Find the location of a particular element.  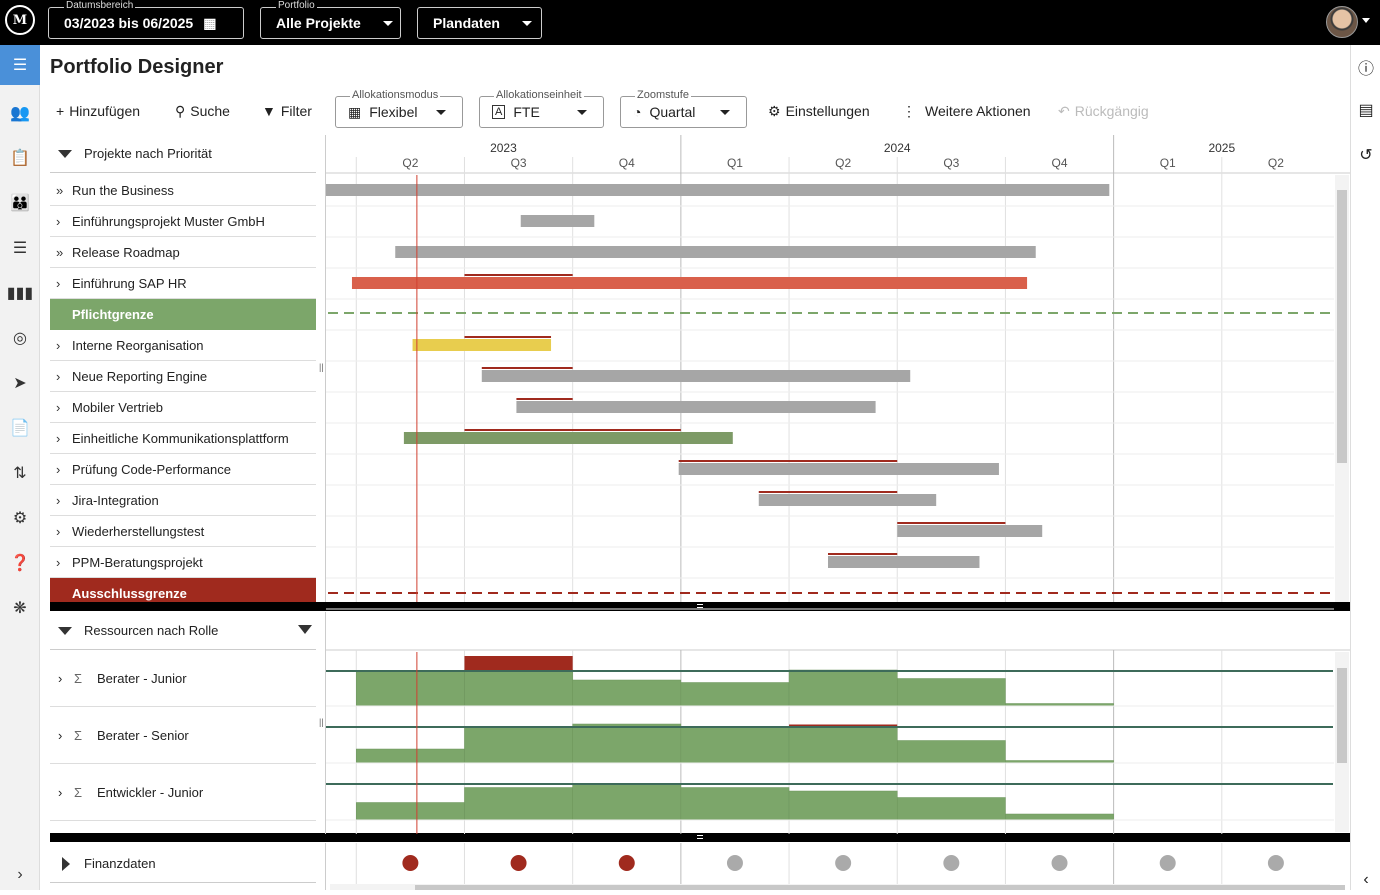

finance-row: Finanzdaten is located at coordinates (183, 864).